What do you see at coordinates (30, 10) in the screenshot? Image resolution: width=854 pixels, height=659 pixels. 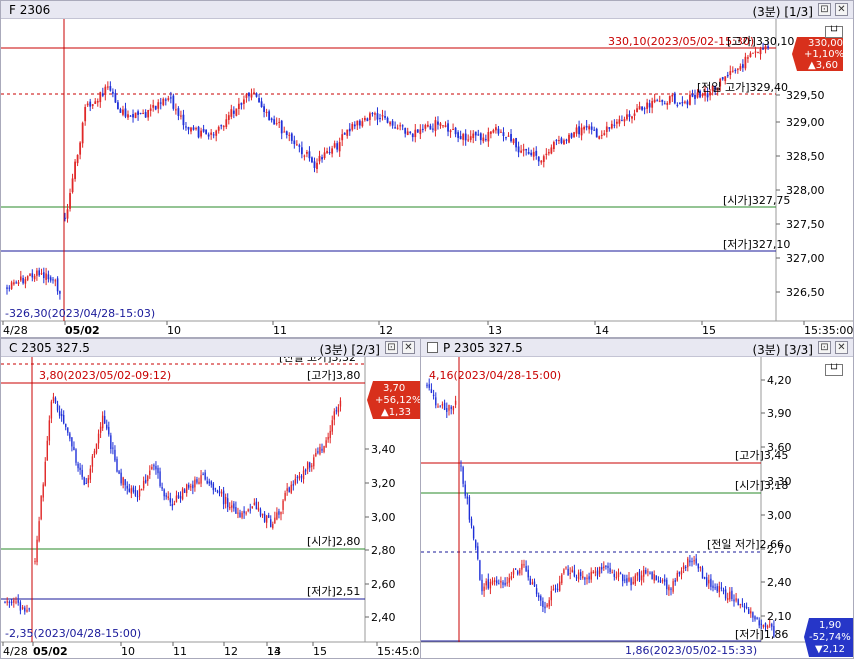 I see `instrument-code: F 2306` at bounding box center [30, 10].